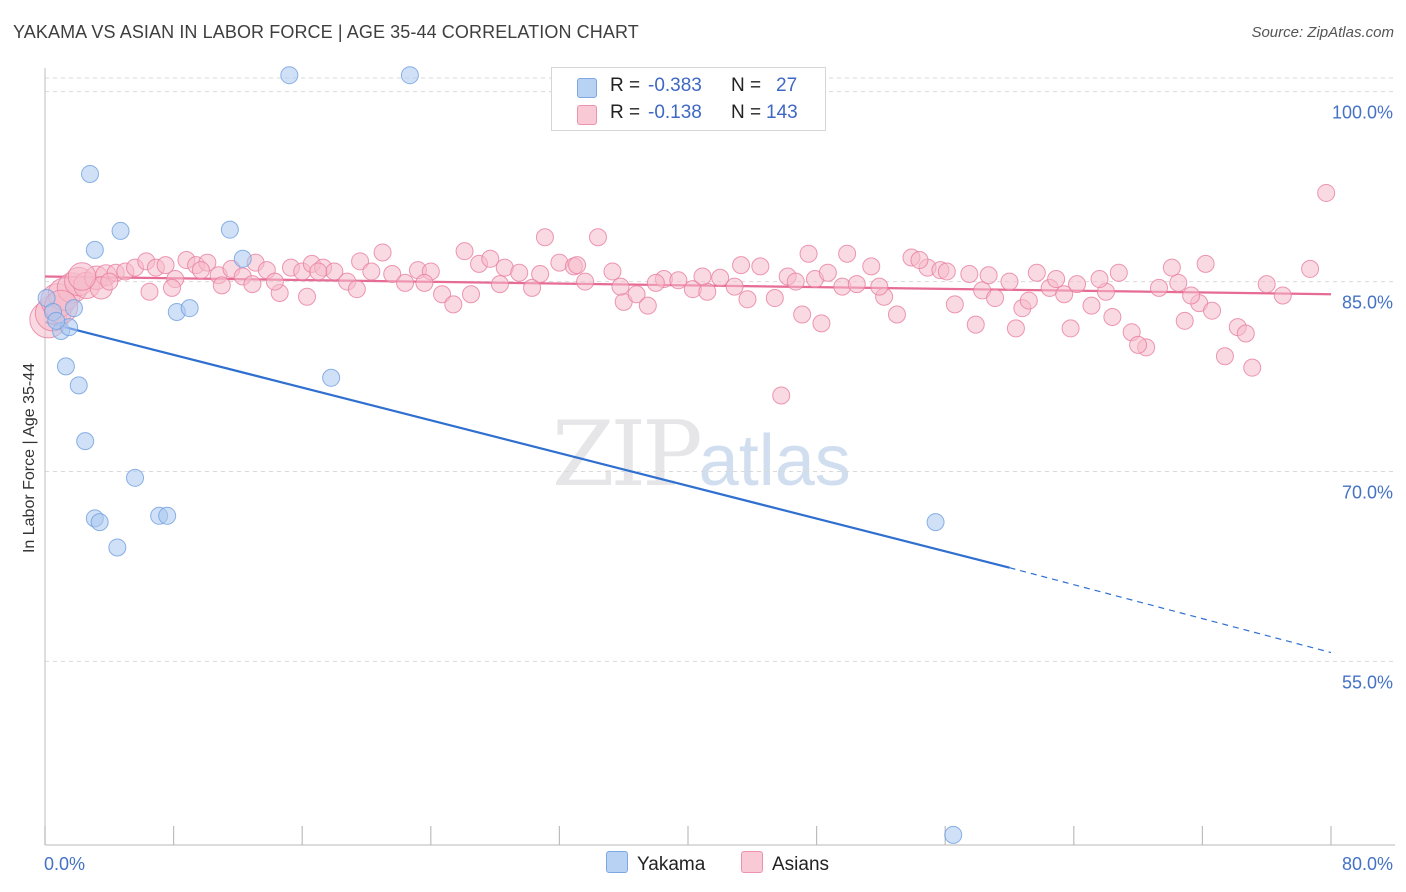  What do you see at coordinates (1367, 492) in the screenshot?
I see `y-tick-label: 70.0%` at bounding box center [1367, 492].